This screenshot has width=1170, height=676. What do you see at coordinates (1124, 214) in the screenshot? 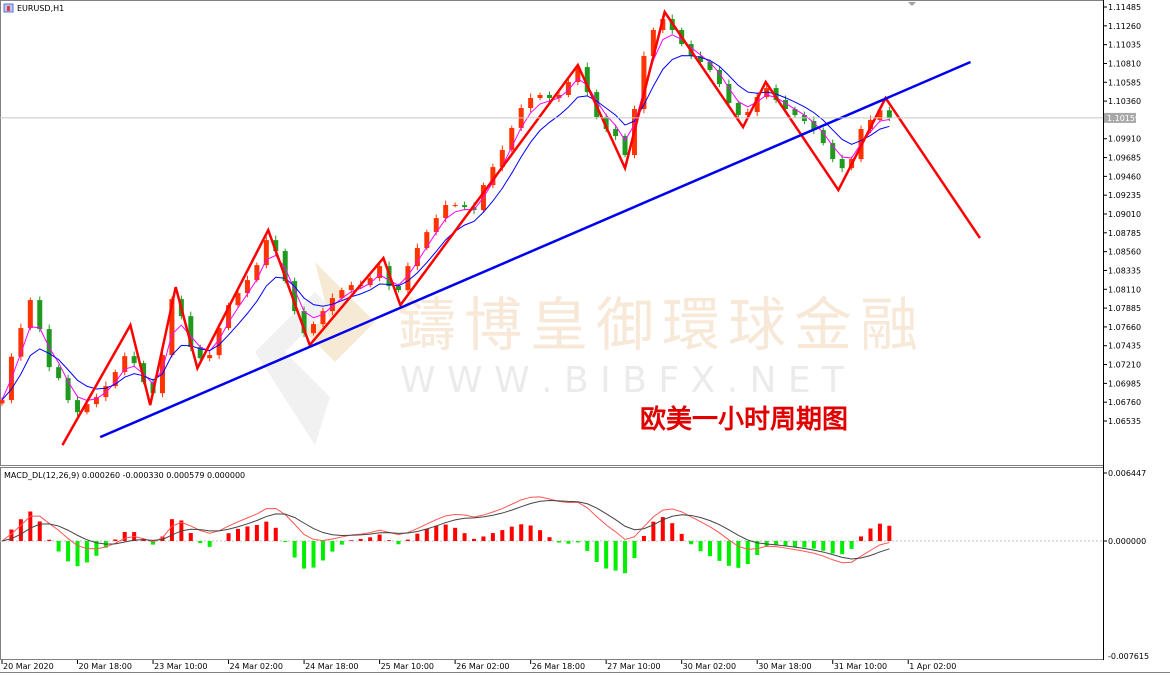
I see `price-tick-label: 1.09010` at bounding box center [1124, 214].